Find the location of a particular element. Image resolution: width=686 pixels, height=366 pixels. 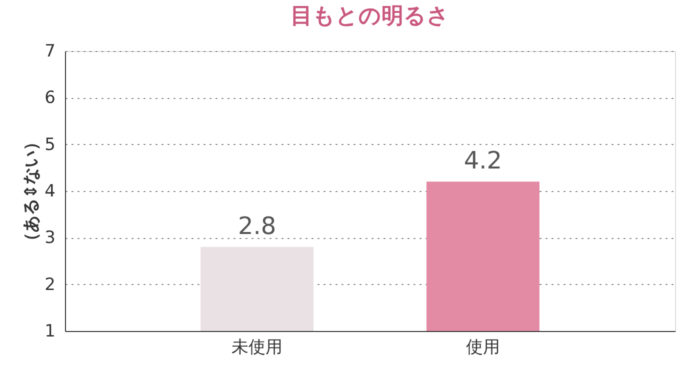

x-tick-label: 使用 is located at coordinates (483, 348).